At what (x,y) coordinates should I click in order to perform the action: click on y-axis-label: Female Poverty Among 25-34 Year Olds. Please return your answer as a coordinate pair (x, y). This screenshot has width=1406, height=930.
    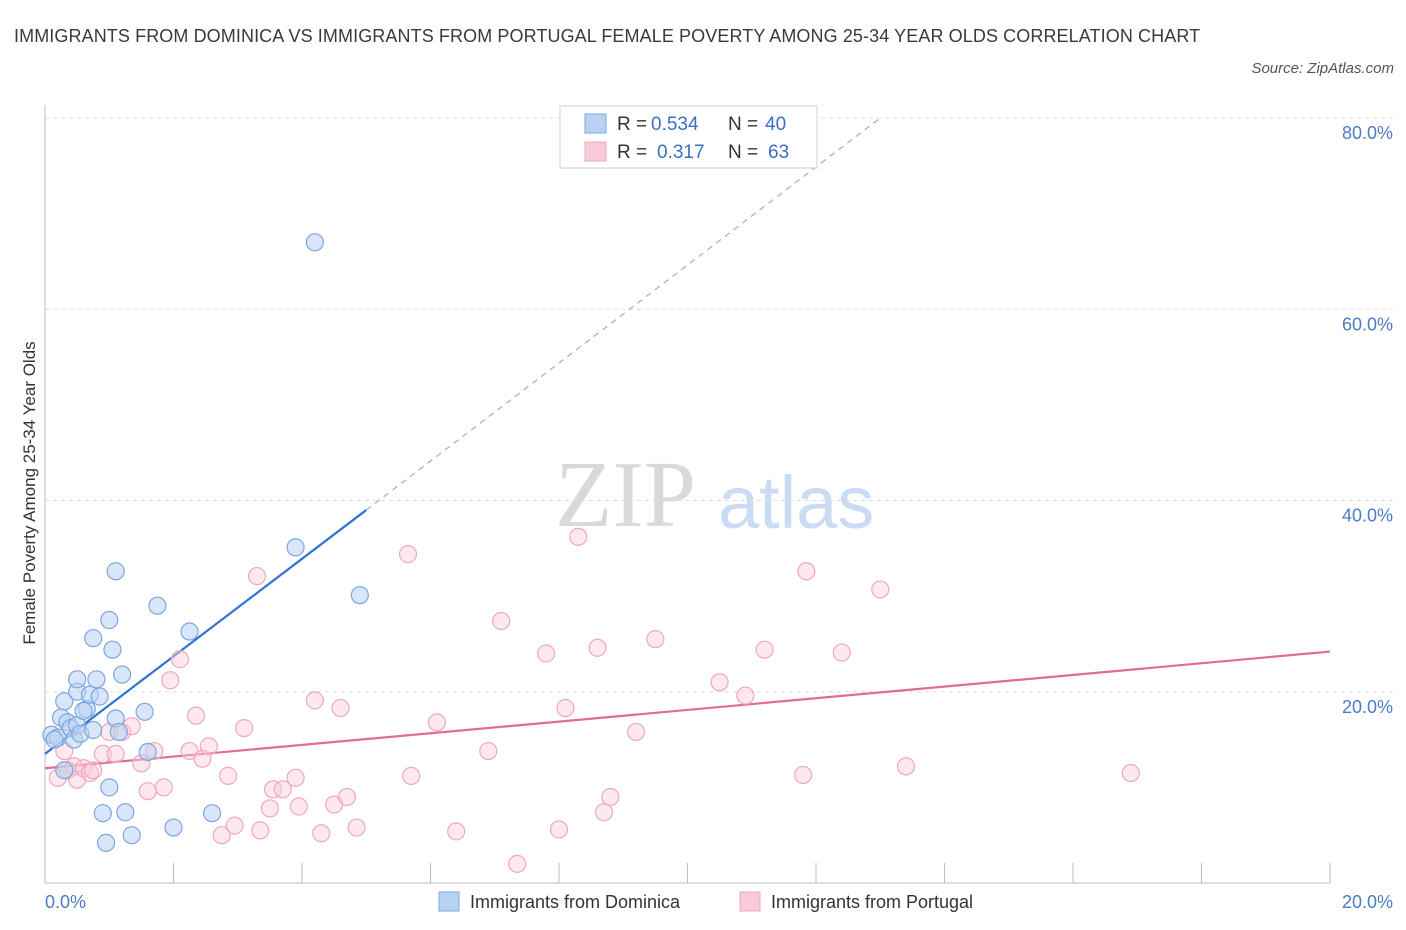
    Looking at the image, I should click on (29, 492).